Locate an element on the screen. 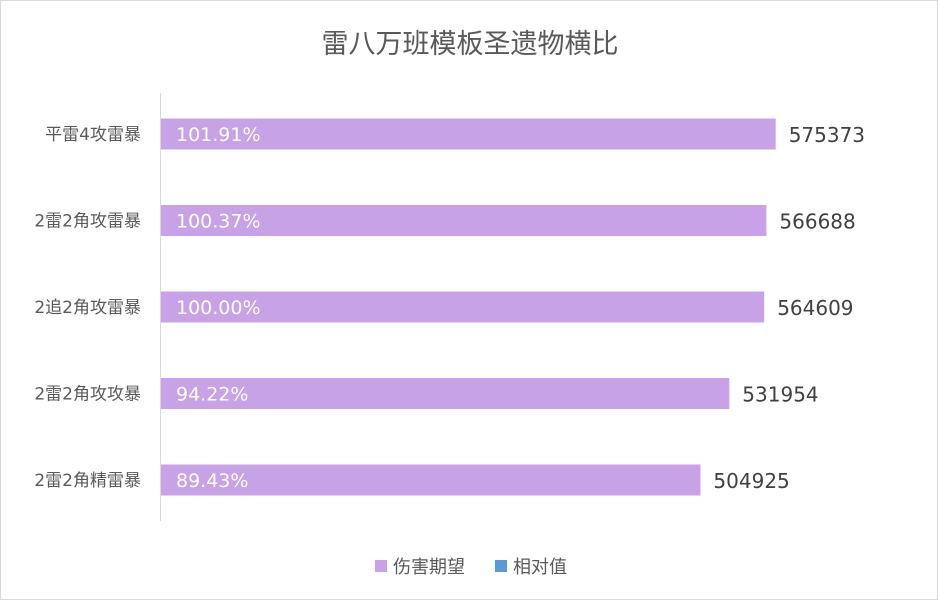 This screenshot has width=938, height=601. legend-label: 伤害期望 is located at coordinates (429, 567).